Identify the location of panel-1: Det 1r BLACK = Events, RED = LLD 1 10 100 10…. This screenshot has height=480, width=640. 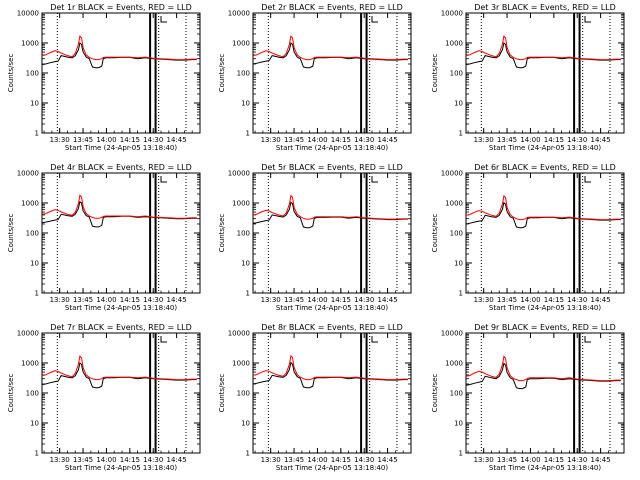
(104, 77).